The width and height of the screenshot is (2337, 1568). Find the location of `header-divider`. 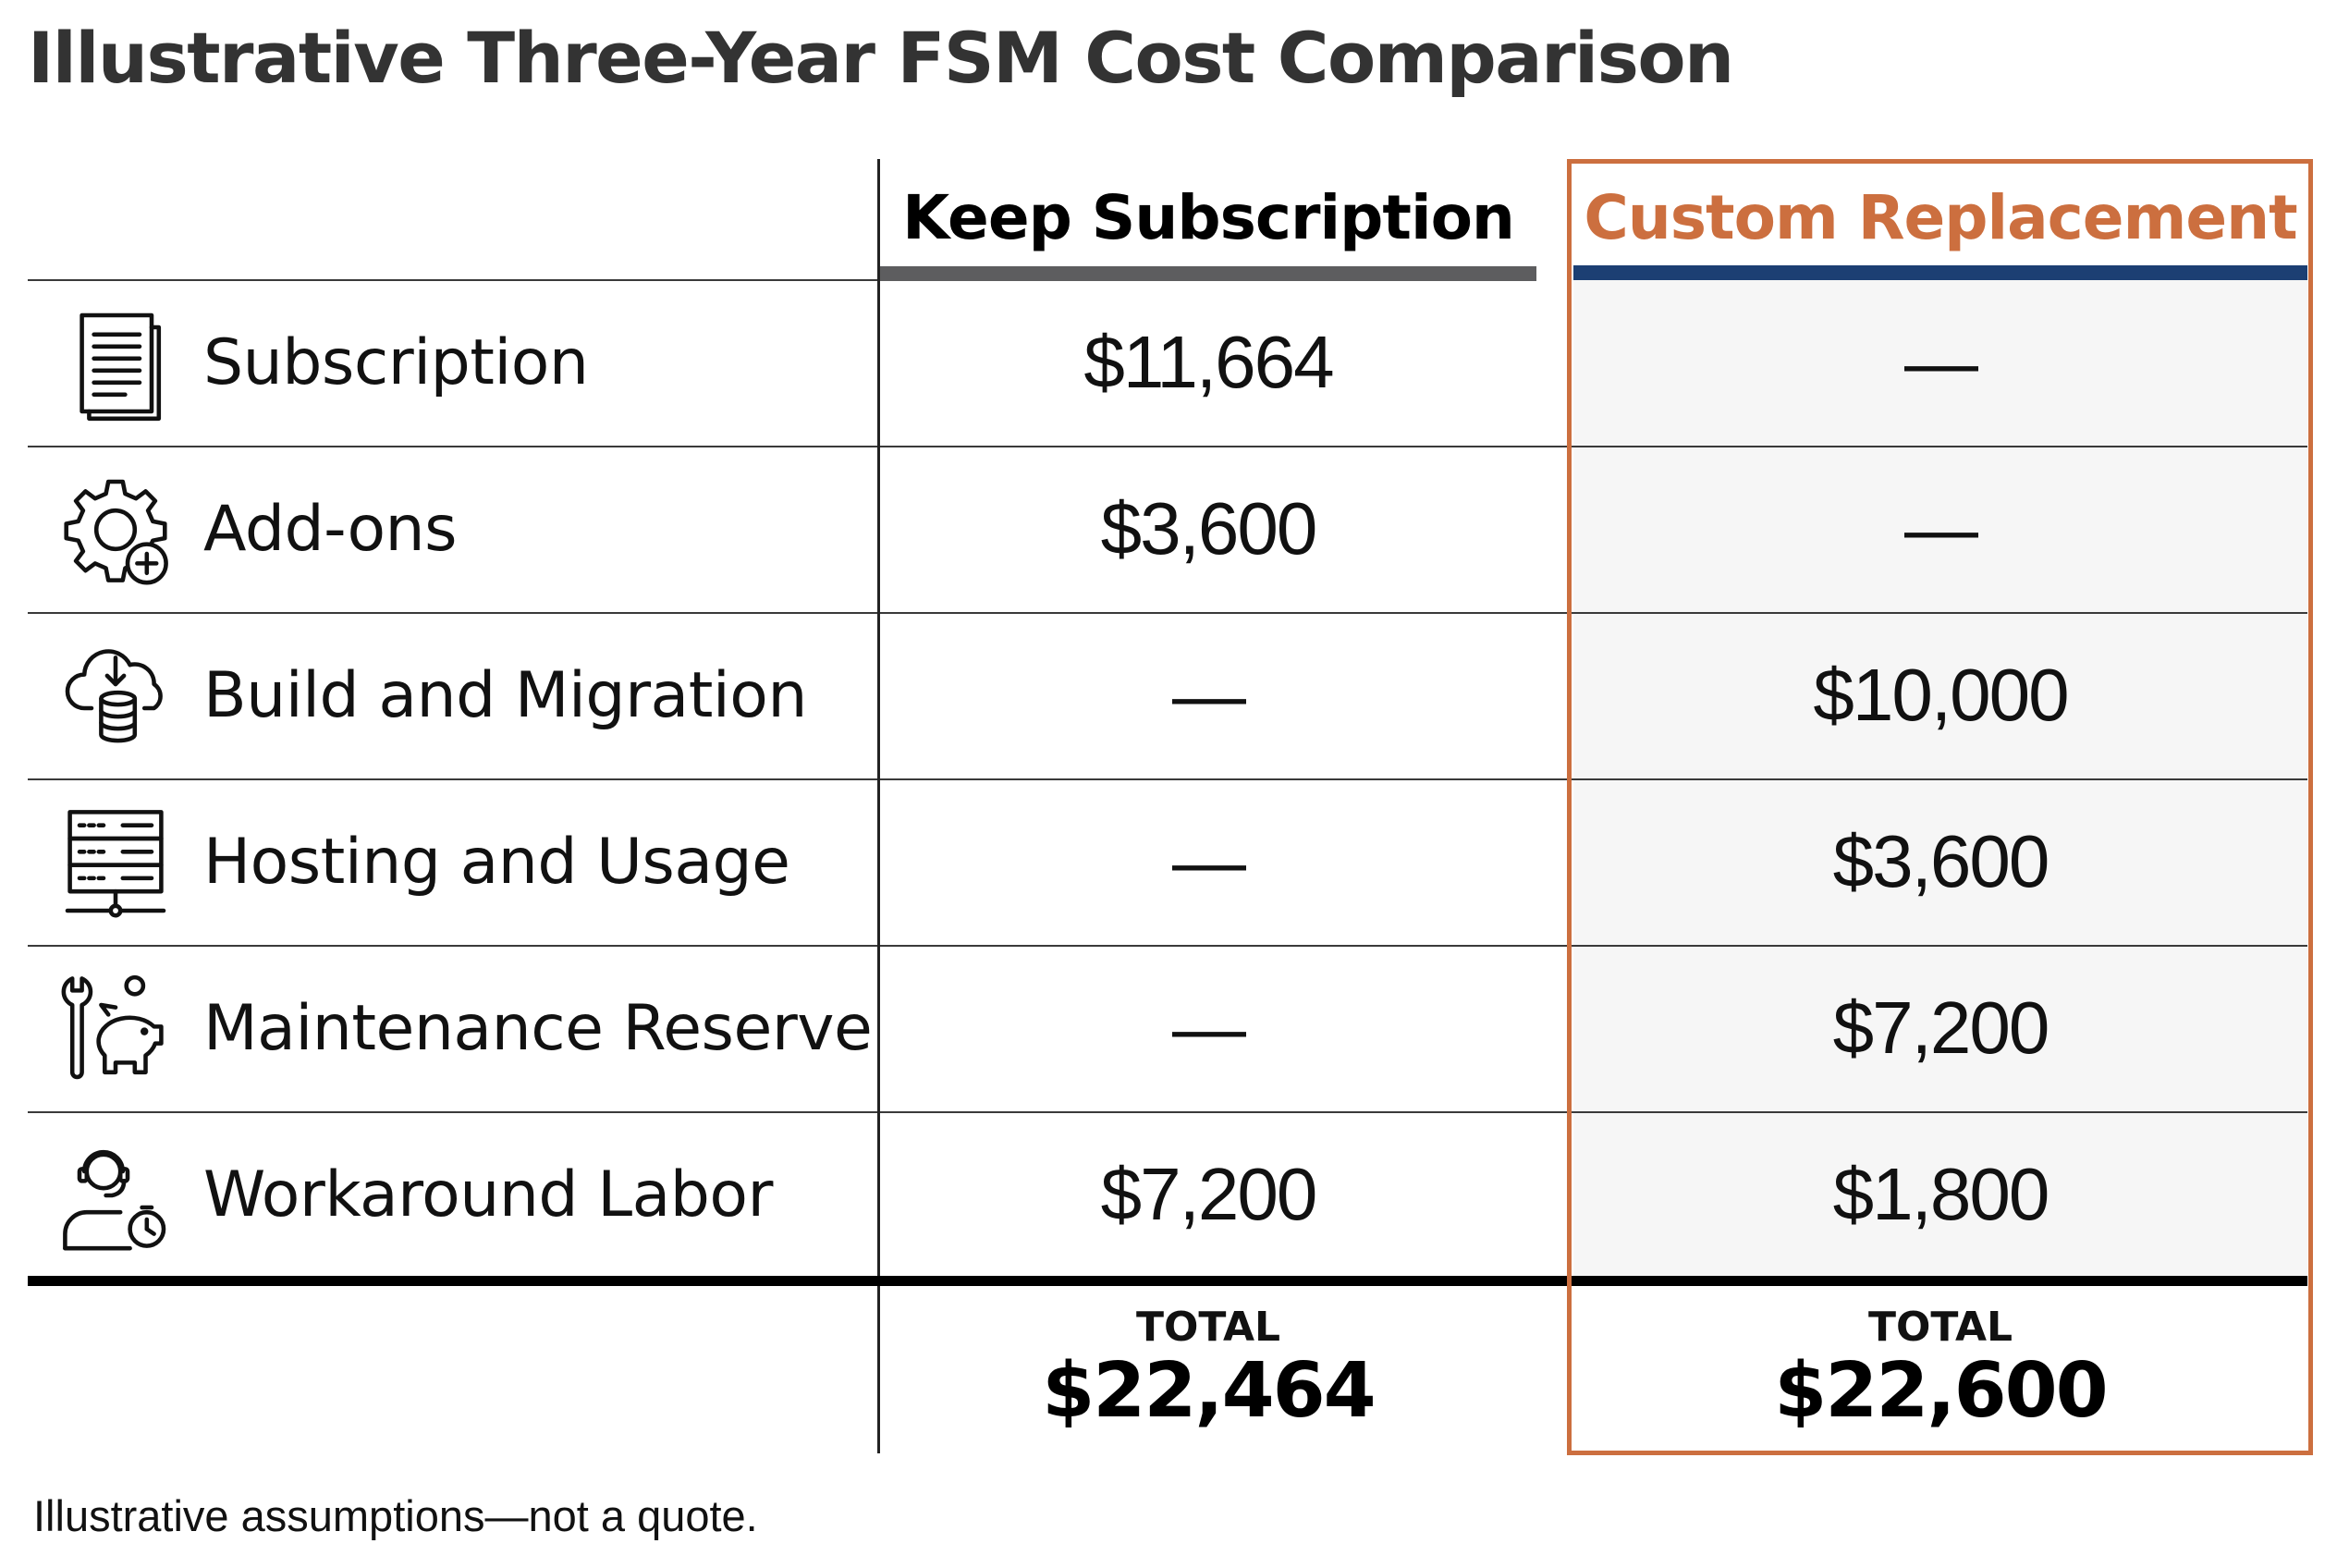

header-divider is located at coordinates (454, 280).